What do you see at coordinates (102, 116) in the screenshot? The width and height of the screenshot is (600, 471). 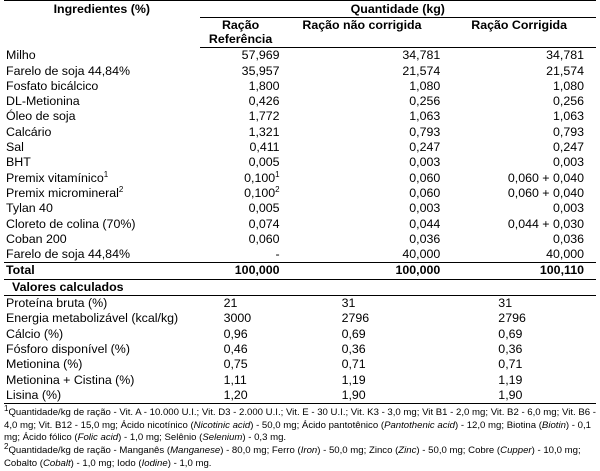 I see `ingredient-name: Óleo de soja` at bounding box center [102, 116].